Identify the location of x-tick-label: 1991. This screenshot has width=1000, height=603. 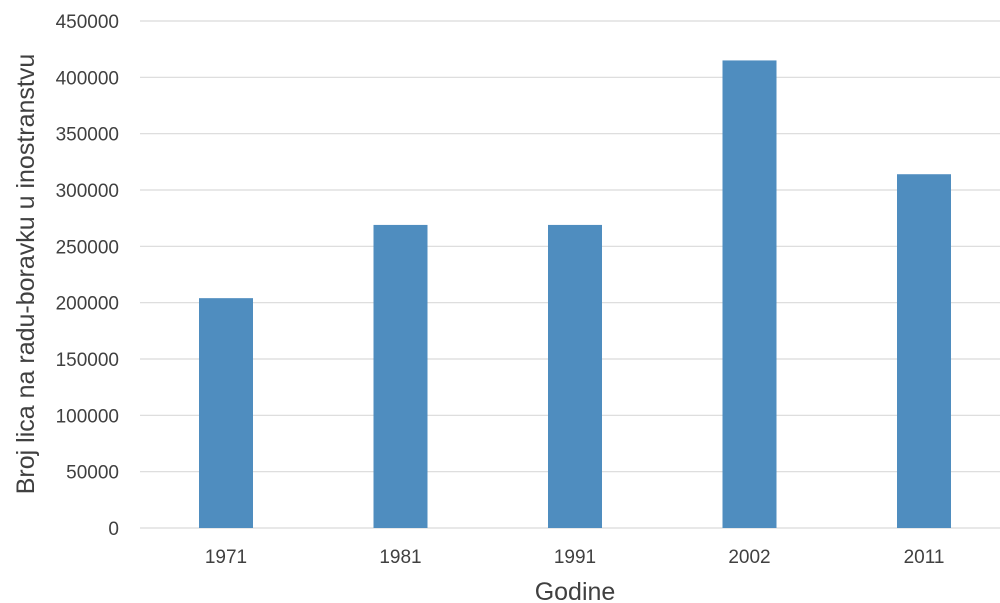
(575, 557).